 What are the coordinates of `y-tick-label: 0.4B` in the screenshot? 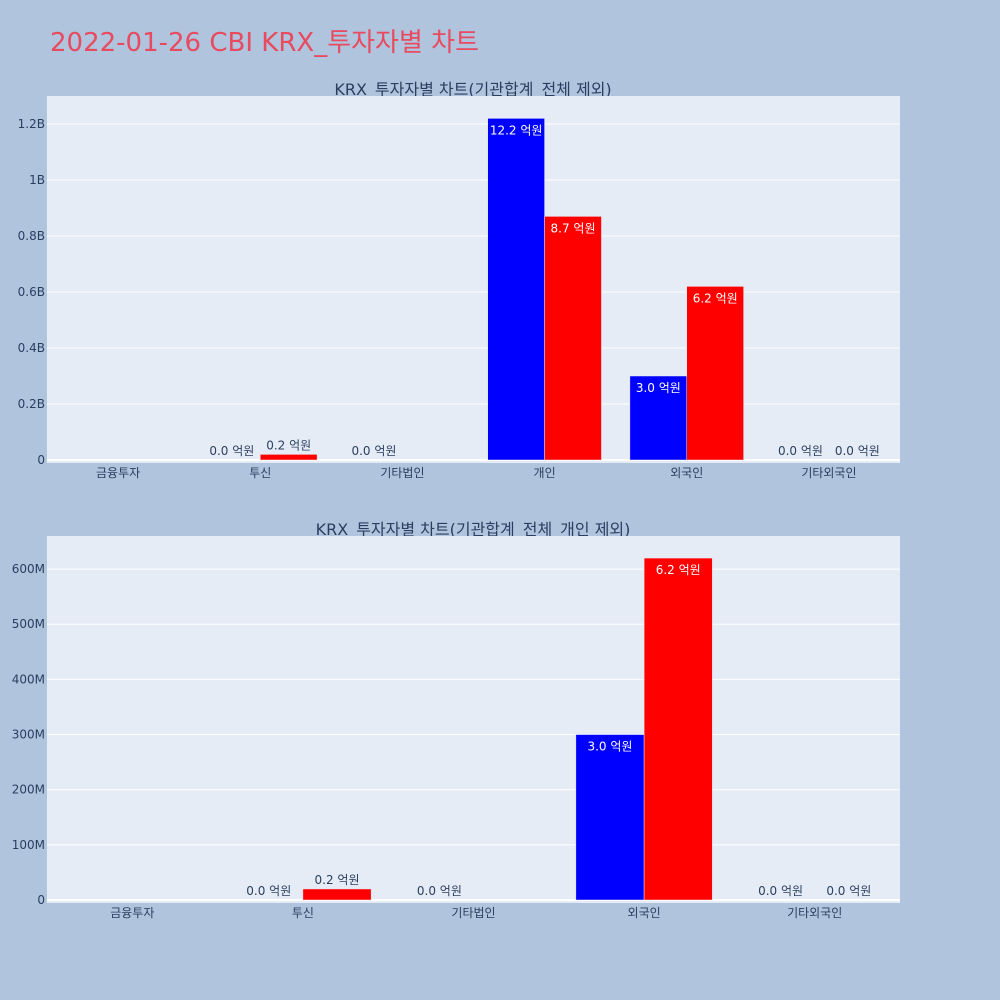 It's located at (31, 348).